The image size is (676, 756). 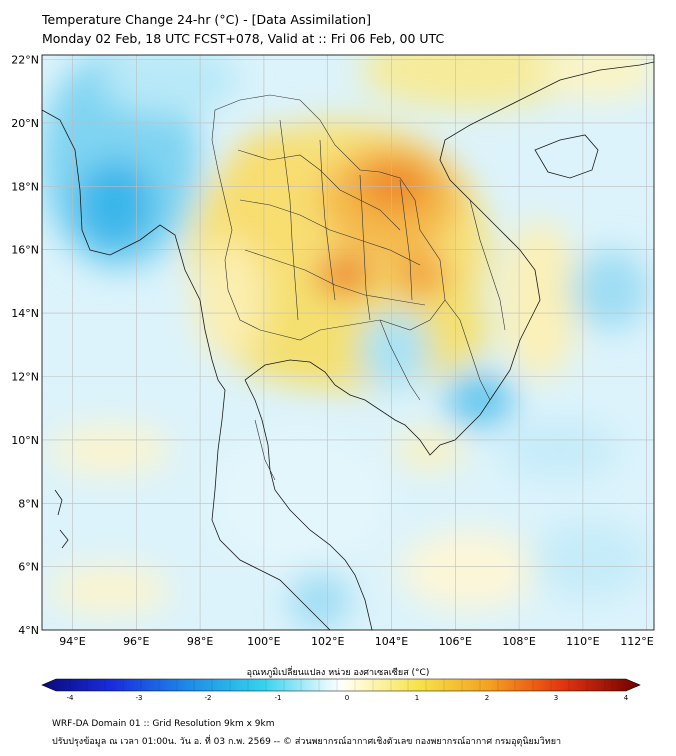 I want to click on colorbar-tick: 0, so click(x=347, y=698).